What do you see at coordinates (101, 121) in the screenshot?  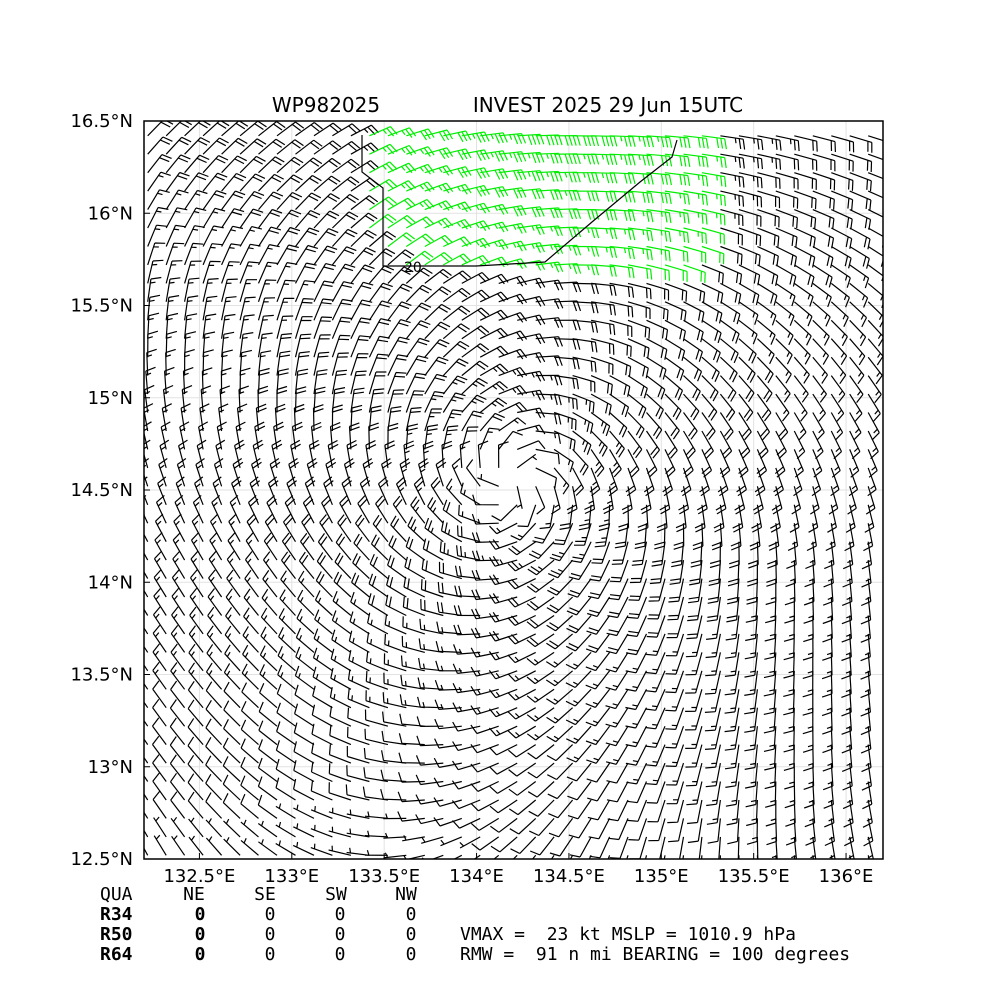 I see `y-tick-label: 16.5°N` at bounding box center [101, 121].